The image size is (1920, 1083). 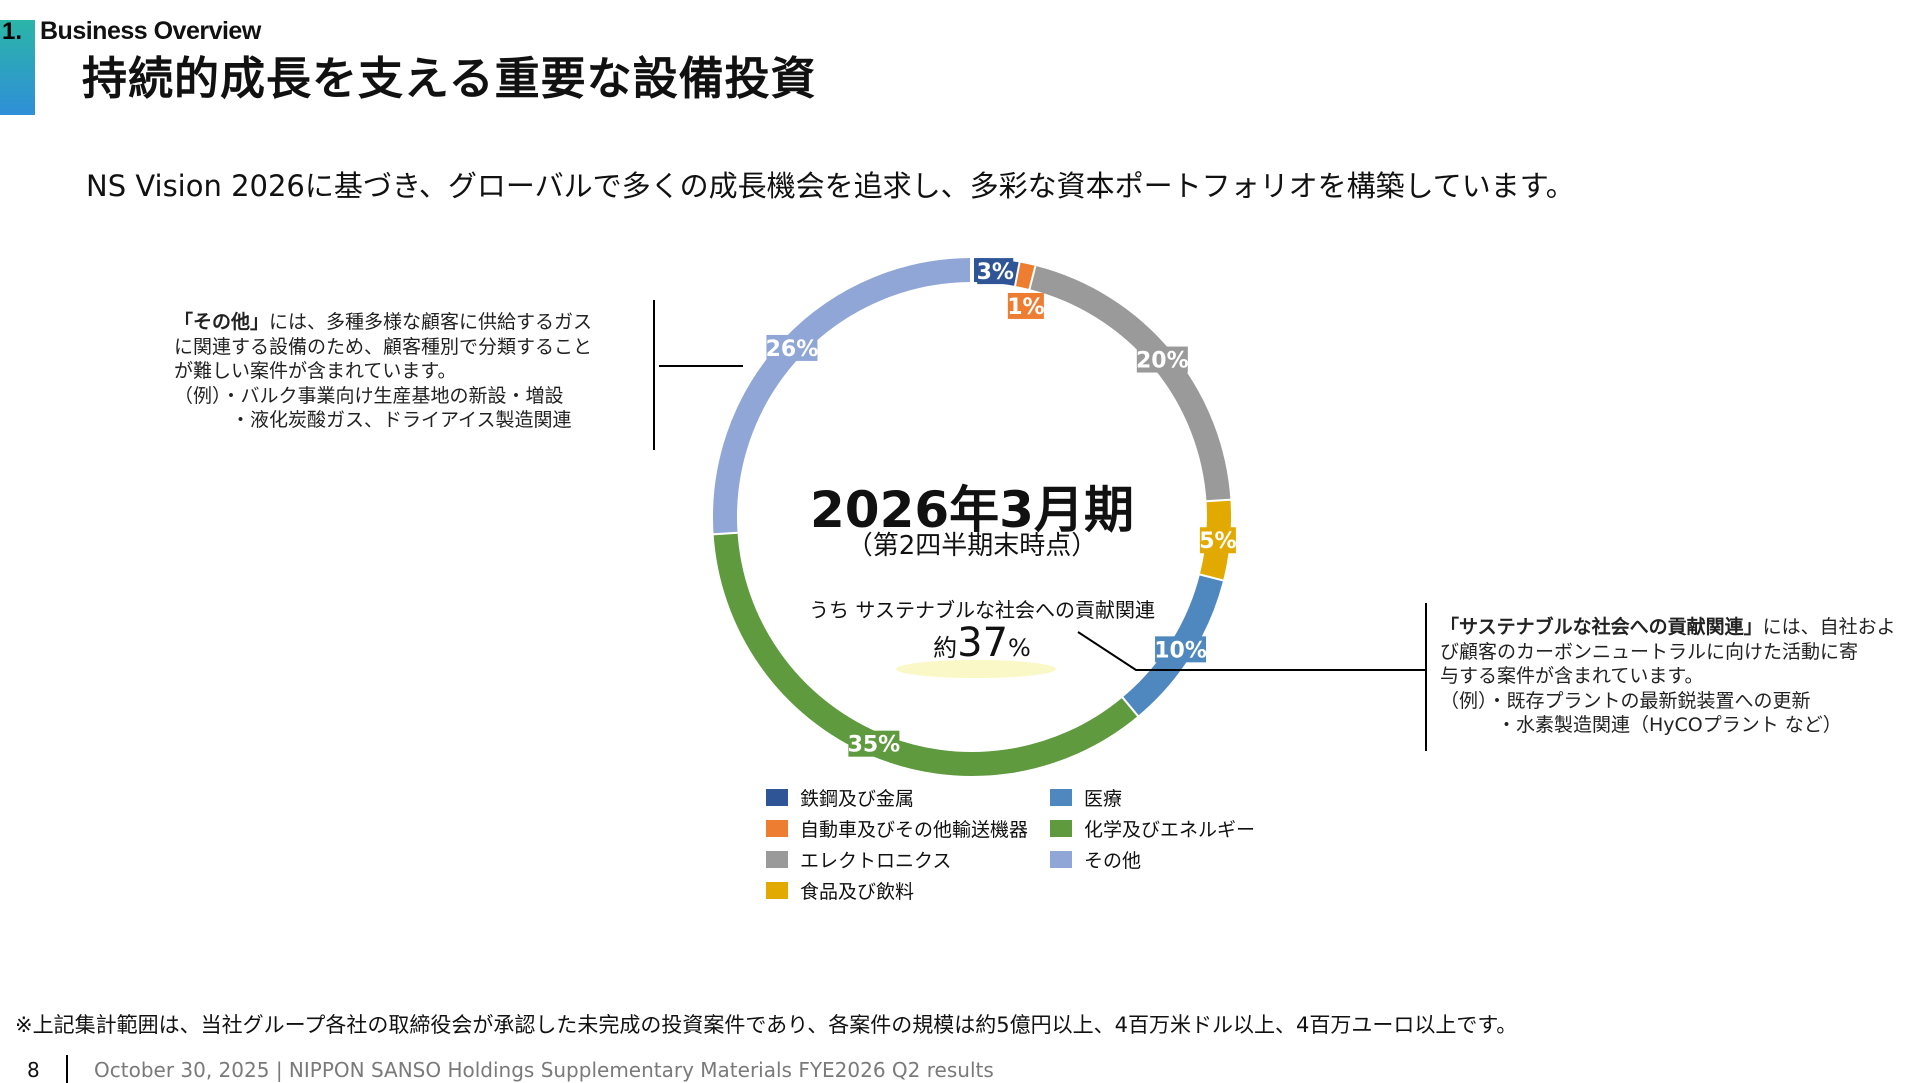 What do you see at coordinates (369, 395) in the screenshot?
I see `note-line: （例）・バルク事業向け生産基地の新設・増設` at bounding box center [369, 395].